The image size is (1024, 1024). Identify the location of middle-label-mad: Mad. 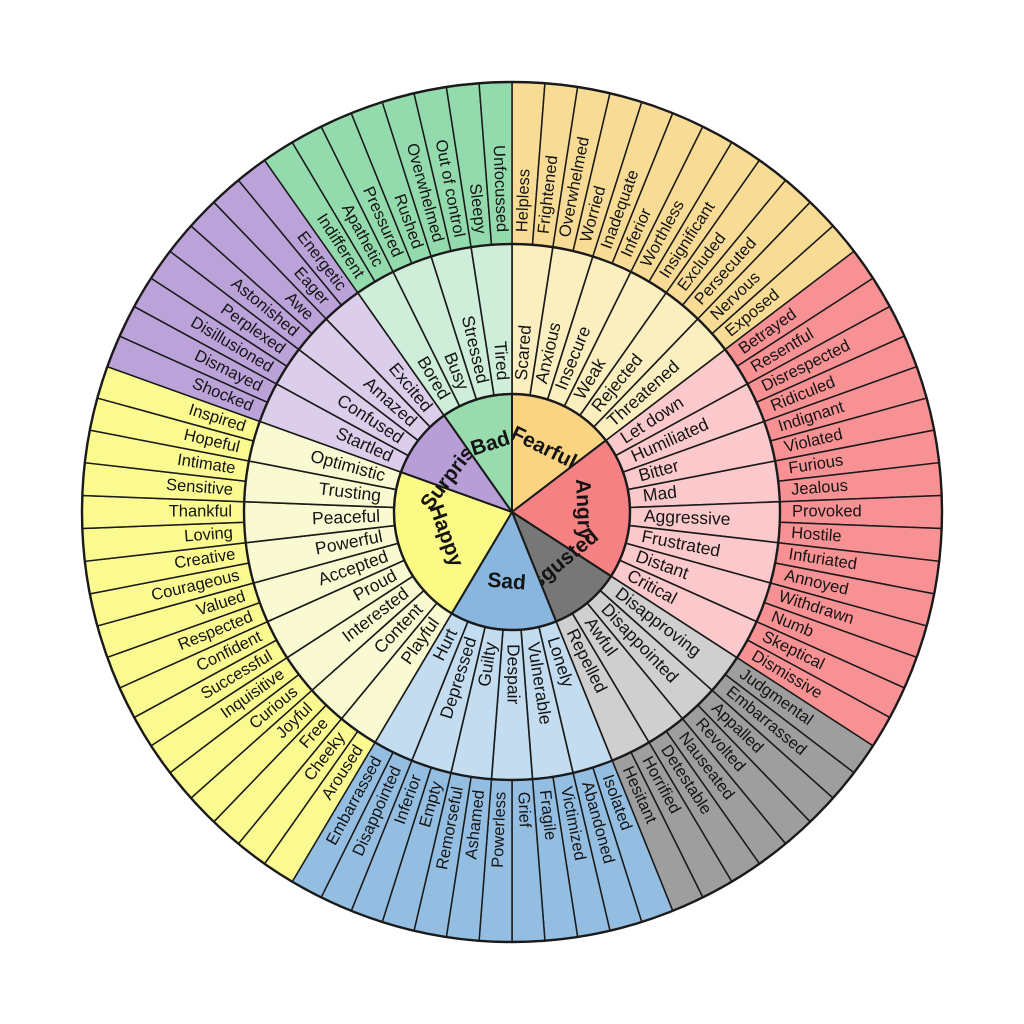
(660, 494).